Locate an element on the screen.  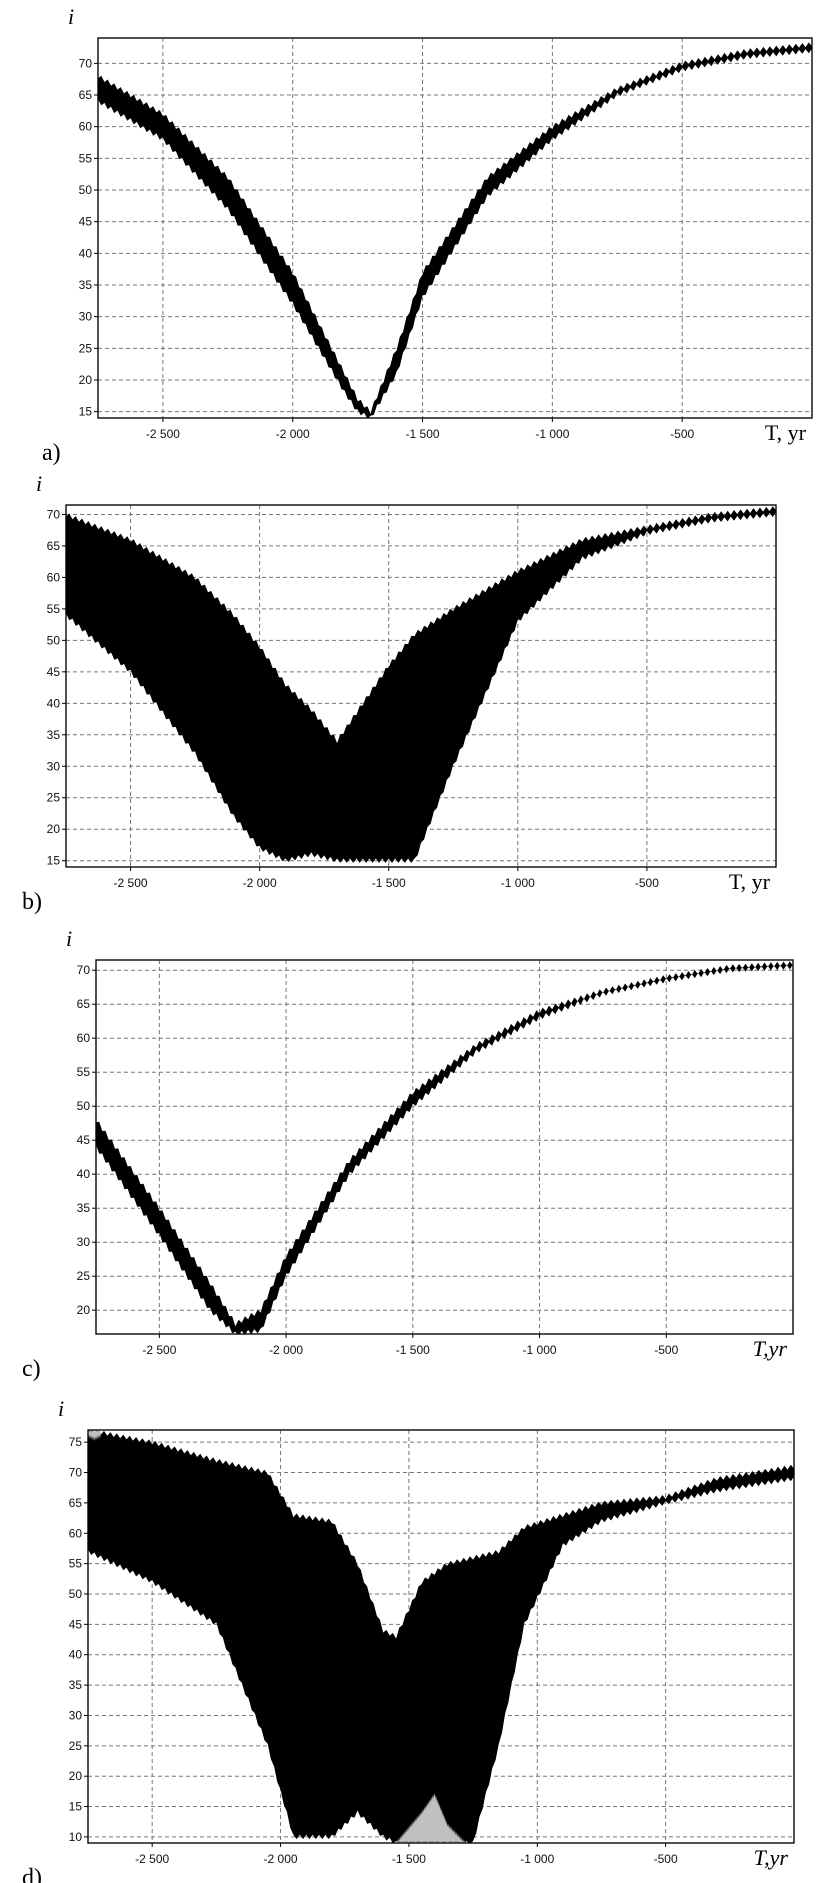
panel-label: a) is located at coordinates (51, 453).